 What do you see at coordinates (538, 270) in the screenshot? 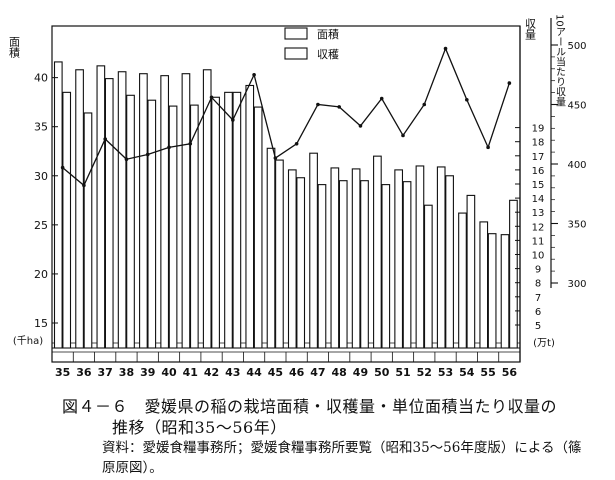
I see `right1-tick-label-9: 9` at bounding box center [538, 270].